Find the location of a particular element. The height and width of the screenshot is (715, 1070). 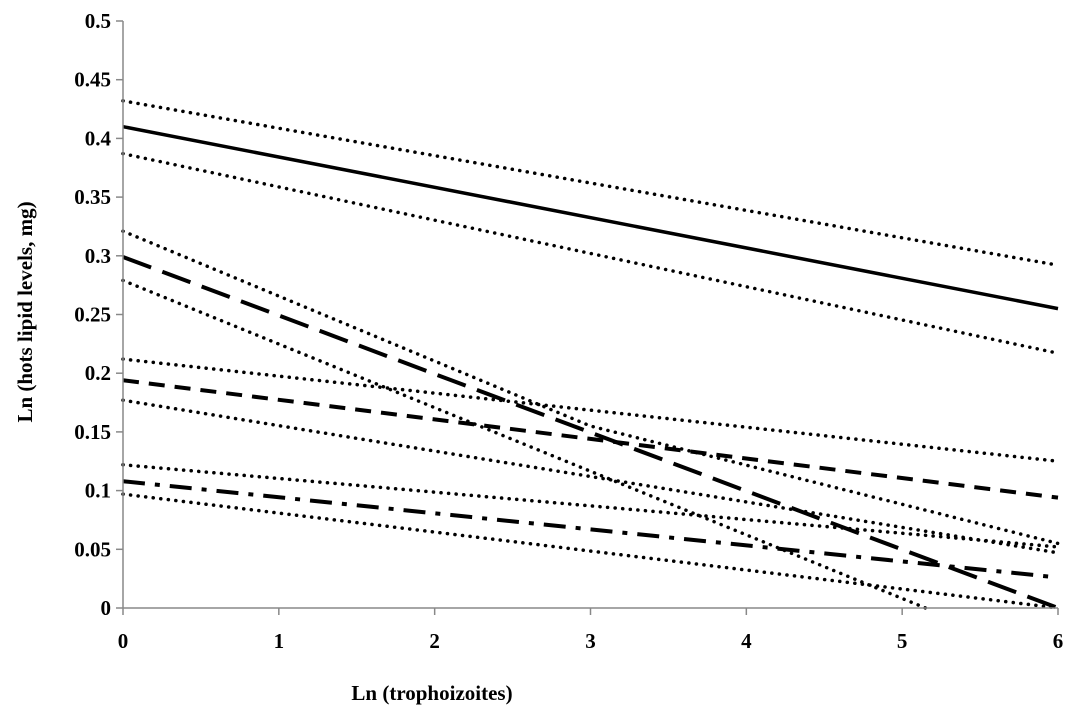

y-tick-label: 0.25 is located at coordinates (92, 315).